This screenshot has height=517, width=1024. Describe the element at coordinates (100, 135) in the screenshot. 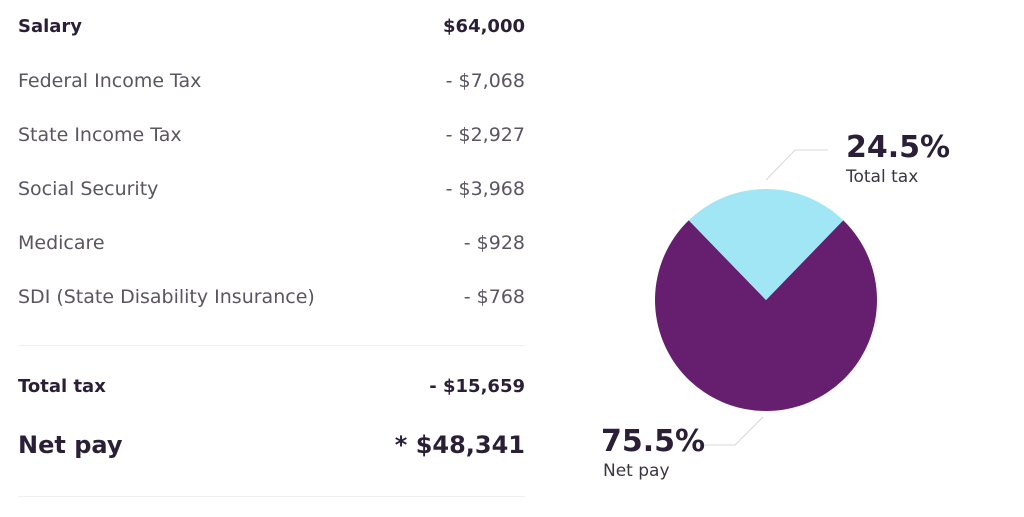

I see `deduction-label: State Income Tax` at that location.